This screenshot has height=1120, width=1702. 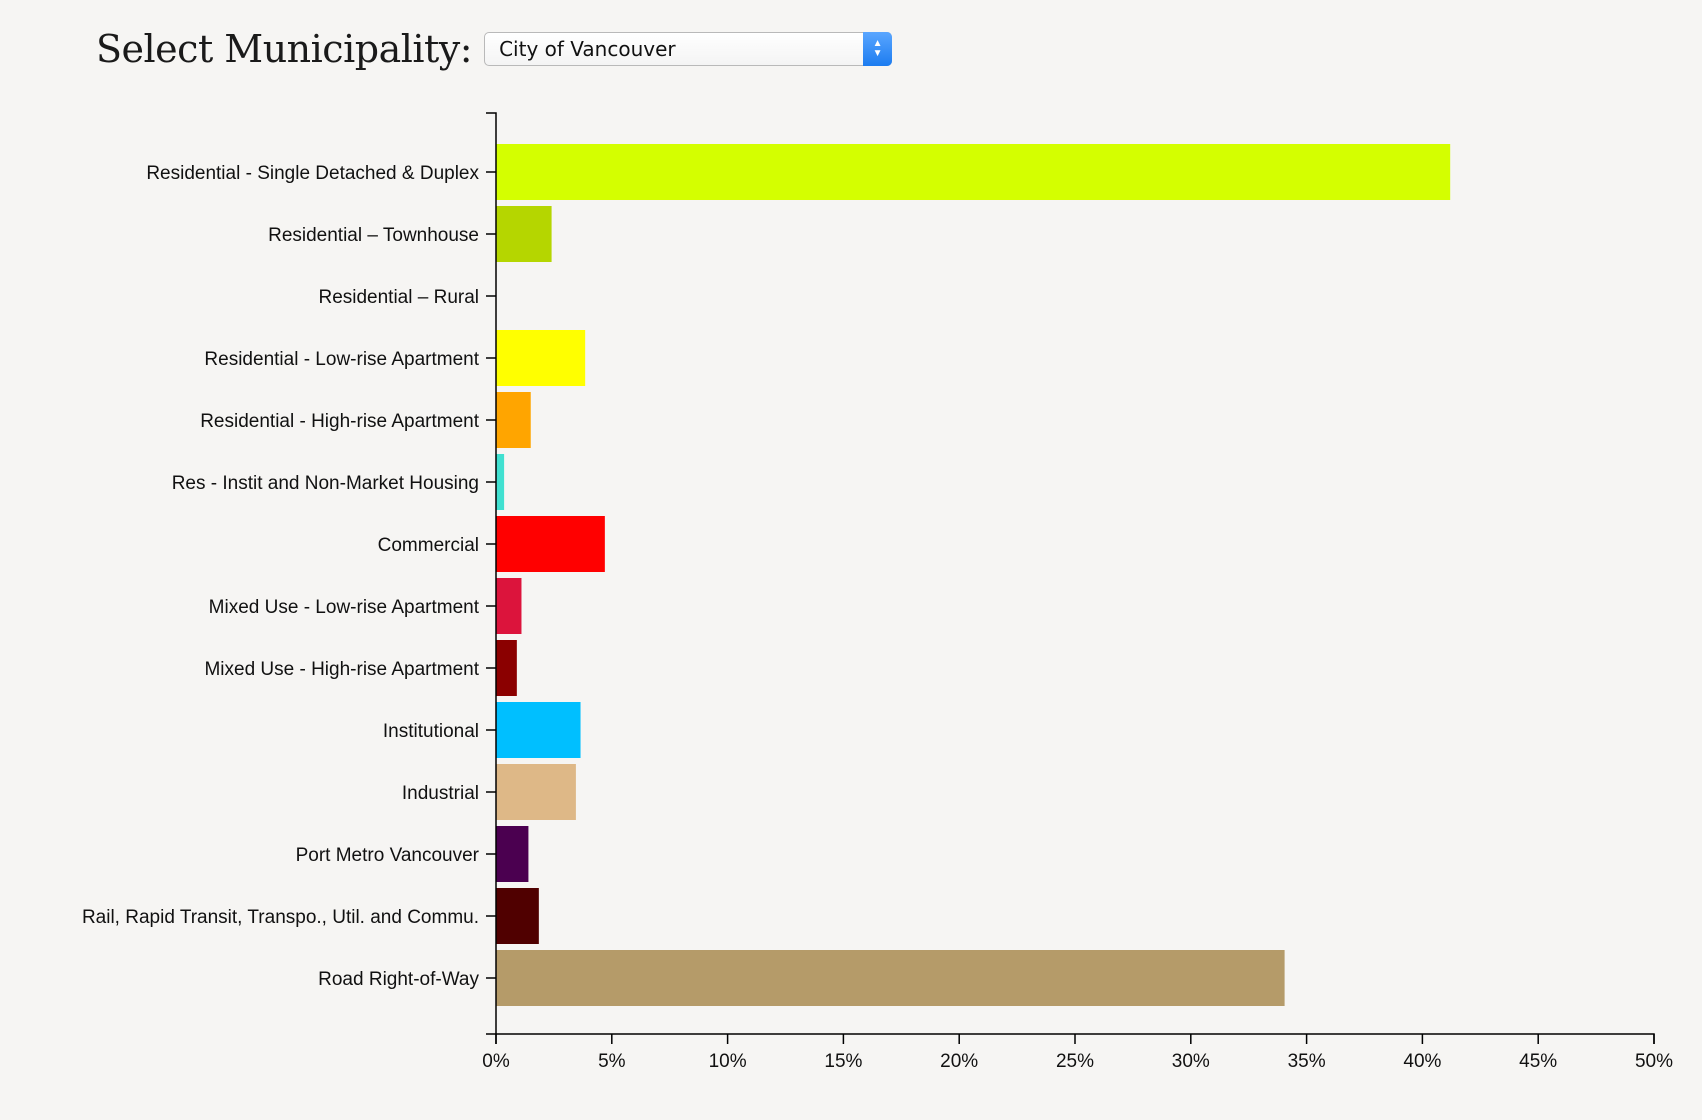 I want to click on x-tick-label-10: 50%, so click(x=1654, y=1061).